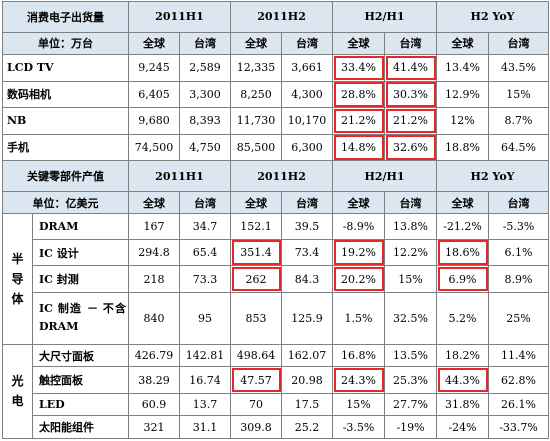 This screenshot has height=441, width=550. What do you see at coordinates (256, 427) in the screenshot?
I see `cell: 309.8` at bounding box center [256, 427].